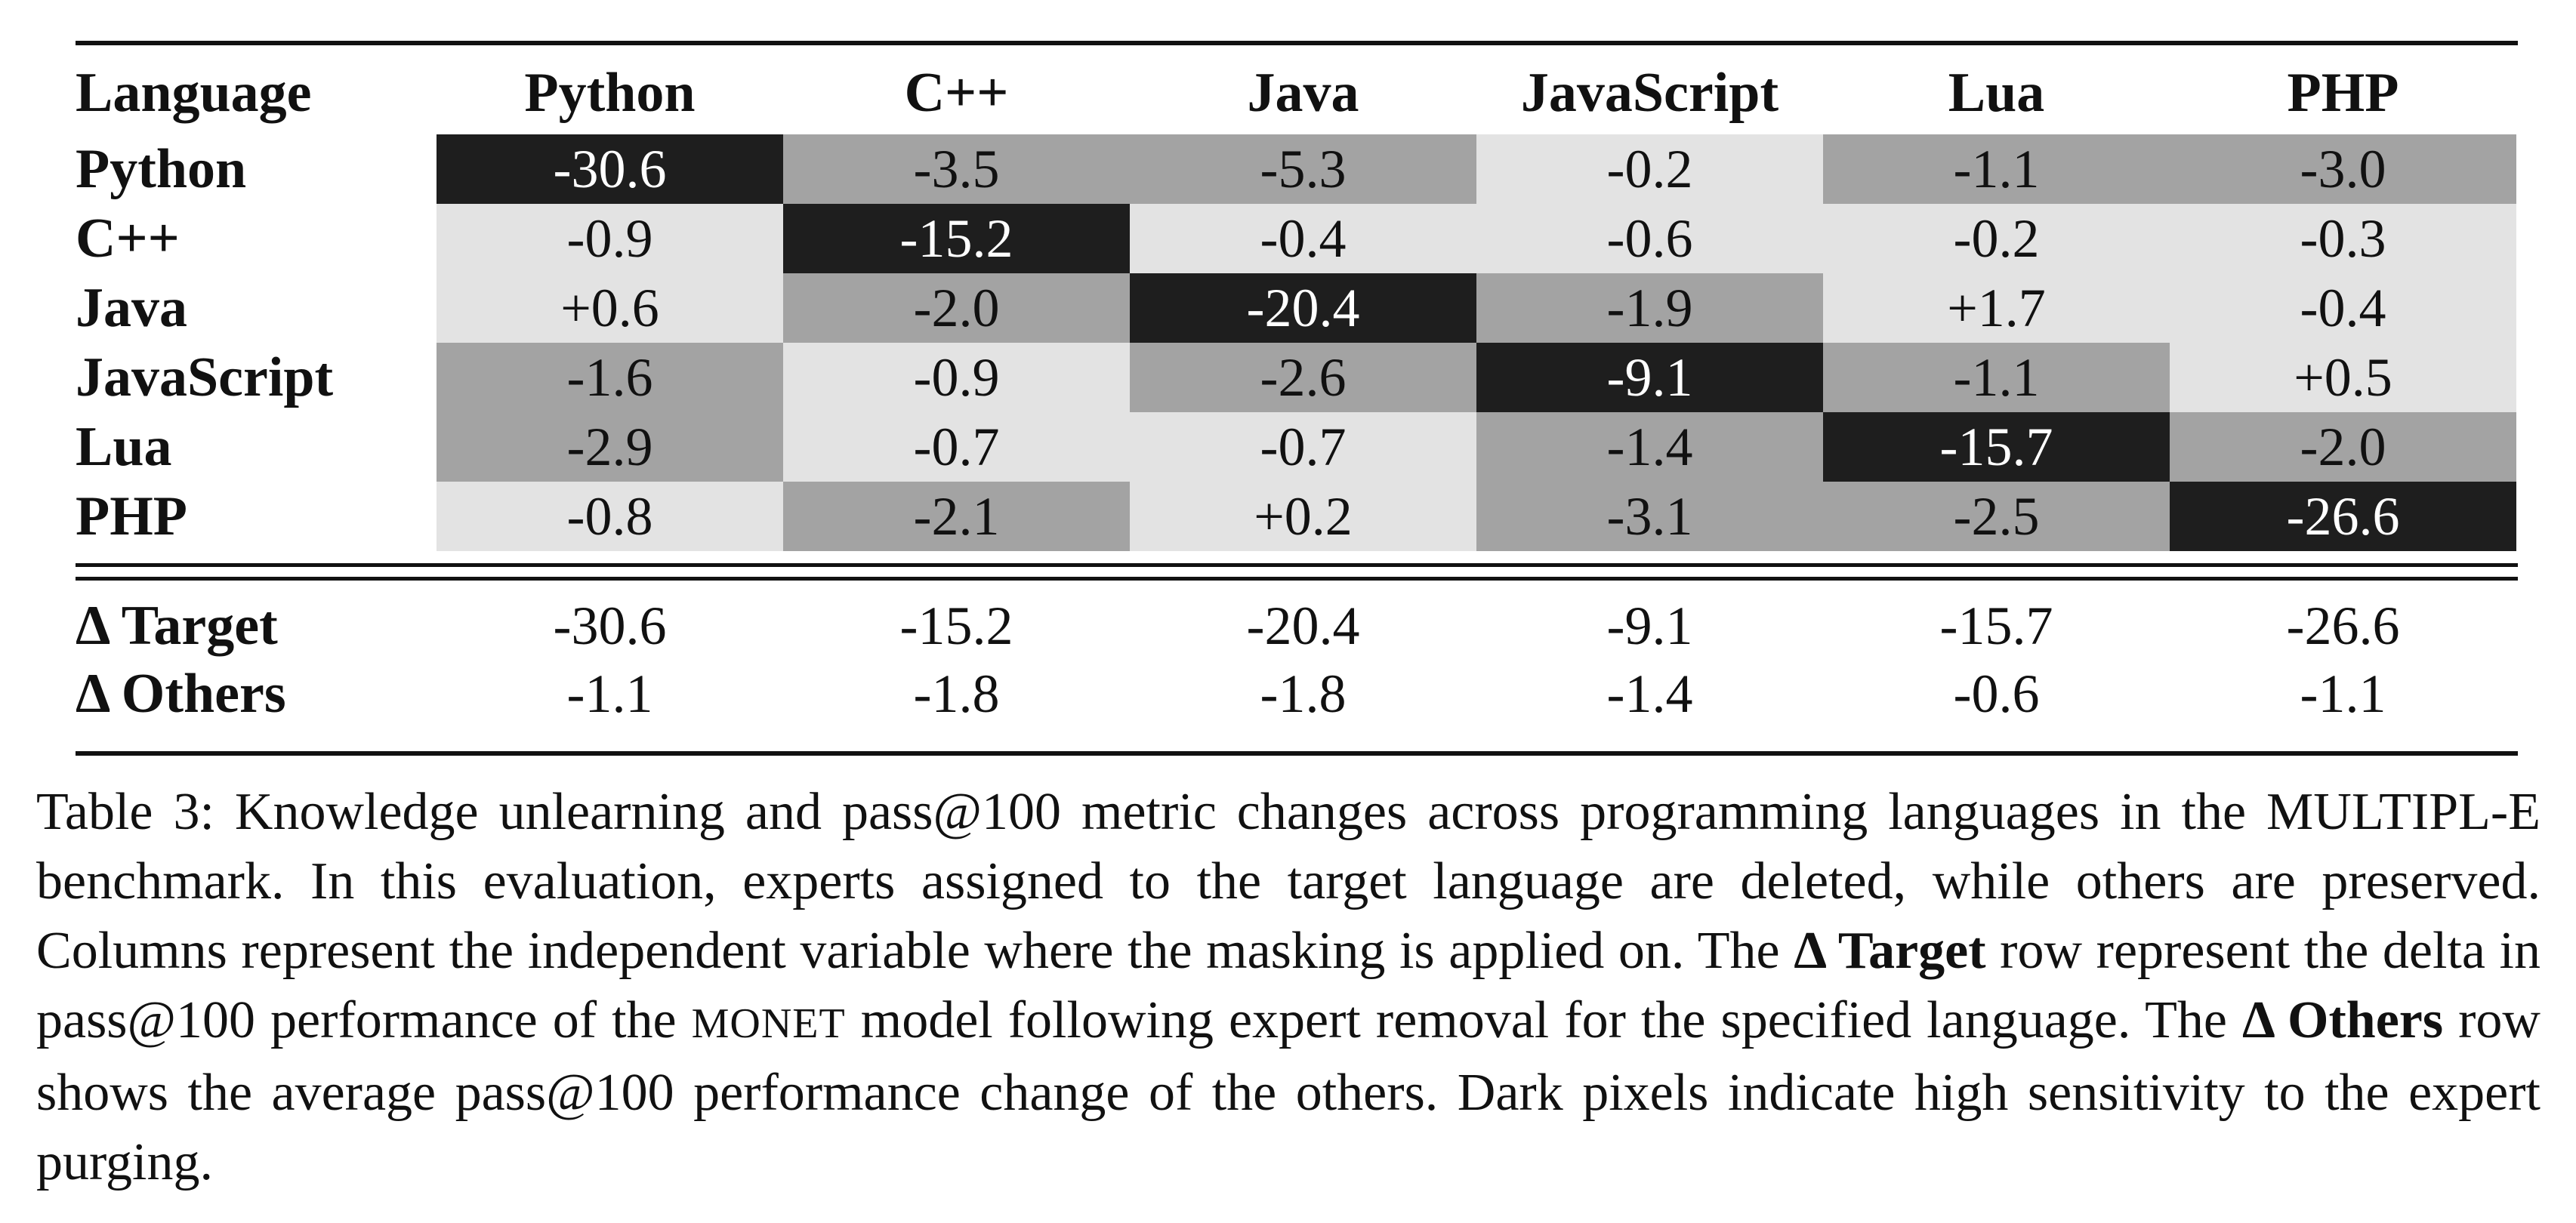 The width and height of the screenshot is (2576, 1223). Describe the element at coordinates (131, 516) in the screenshot. I see `row-label: PHP` at that location.